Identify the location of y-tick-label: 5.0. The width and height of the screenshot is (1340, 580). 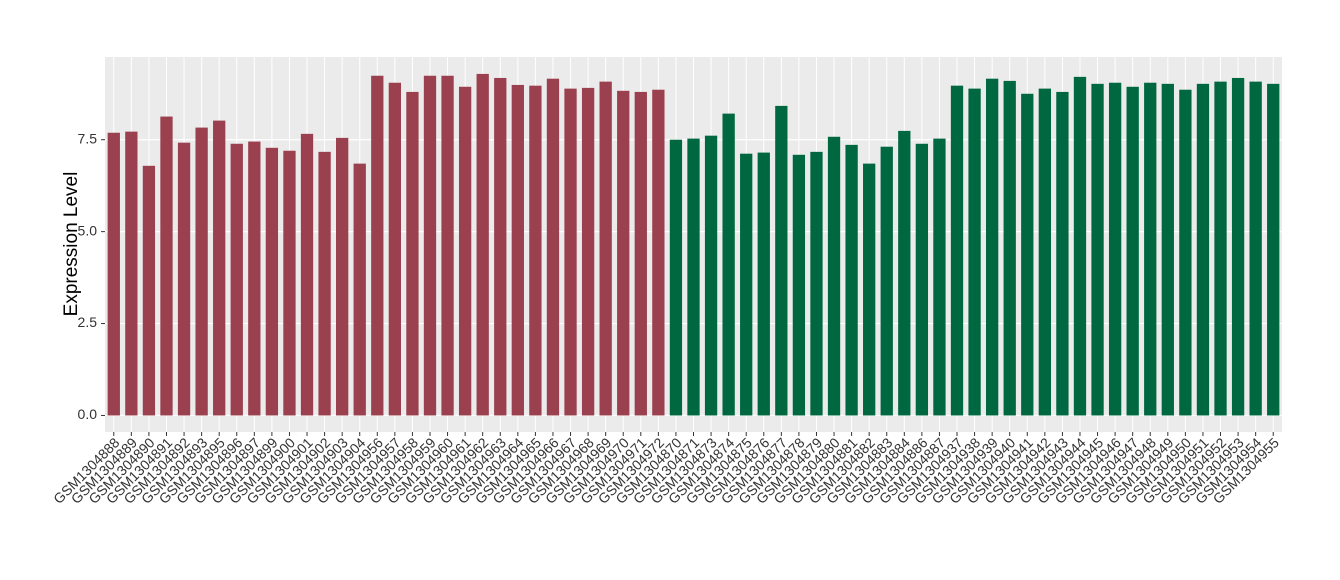
(88, 230).